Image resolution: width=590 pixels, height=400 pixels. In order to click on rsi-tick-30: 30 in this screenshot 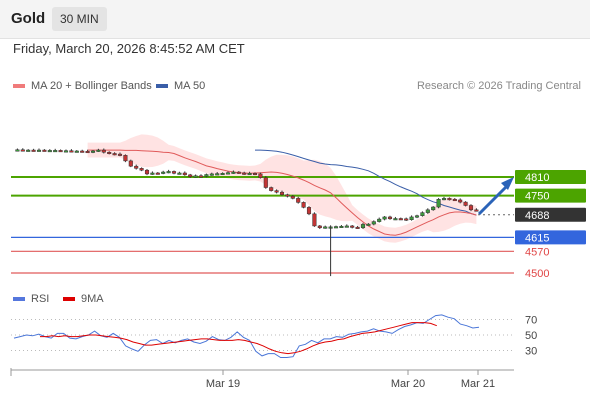, I will do `click(531, 352)`.